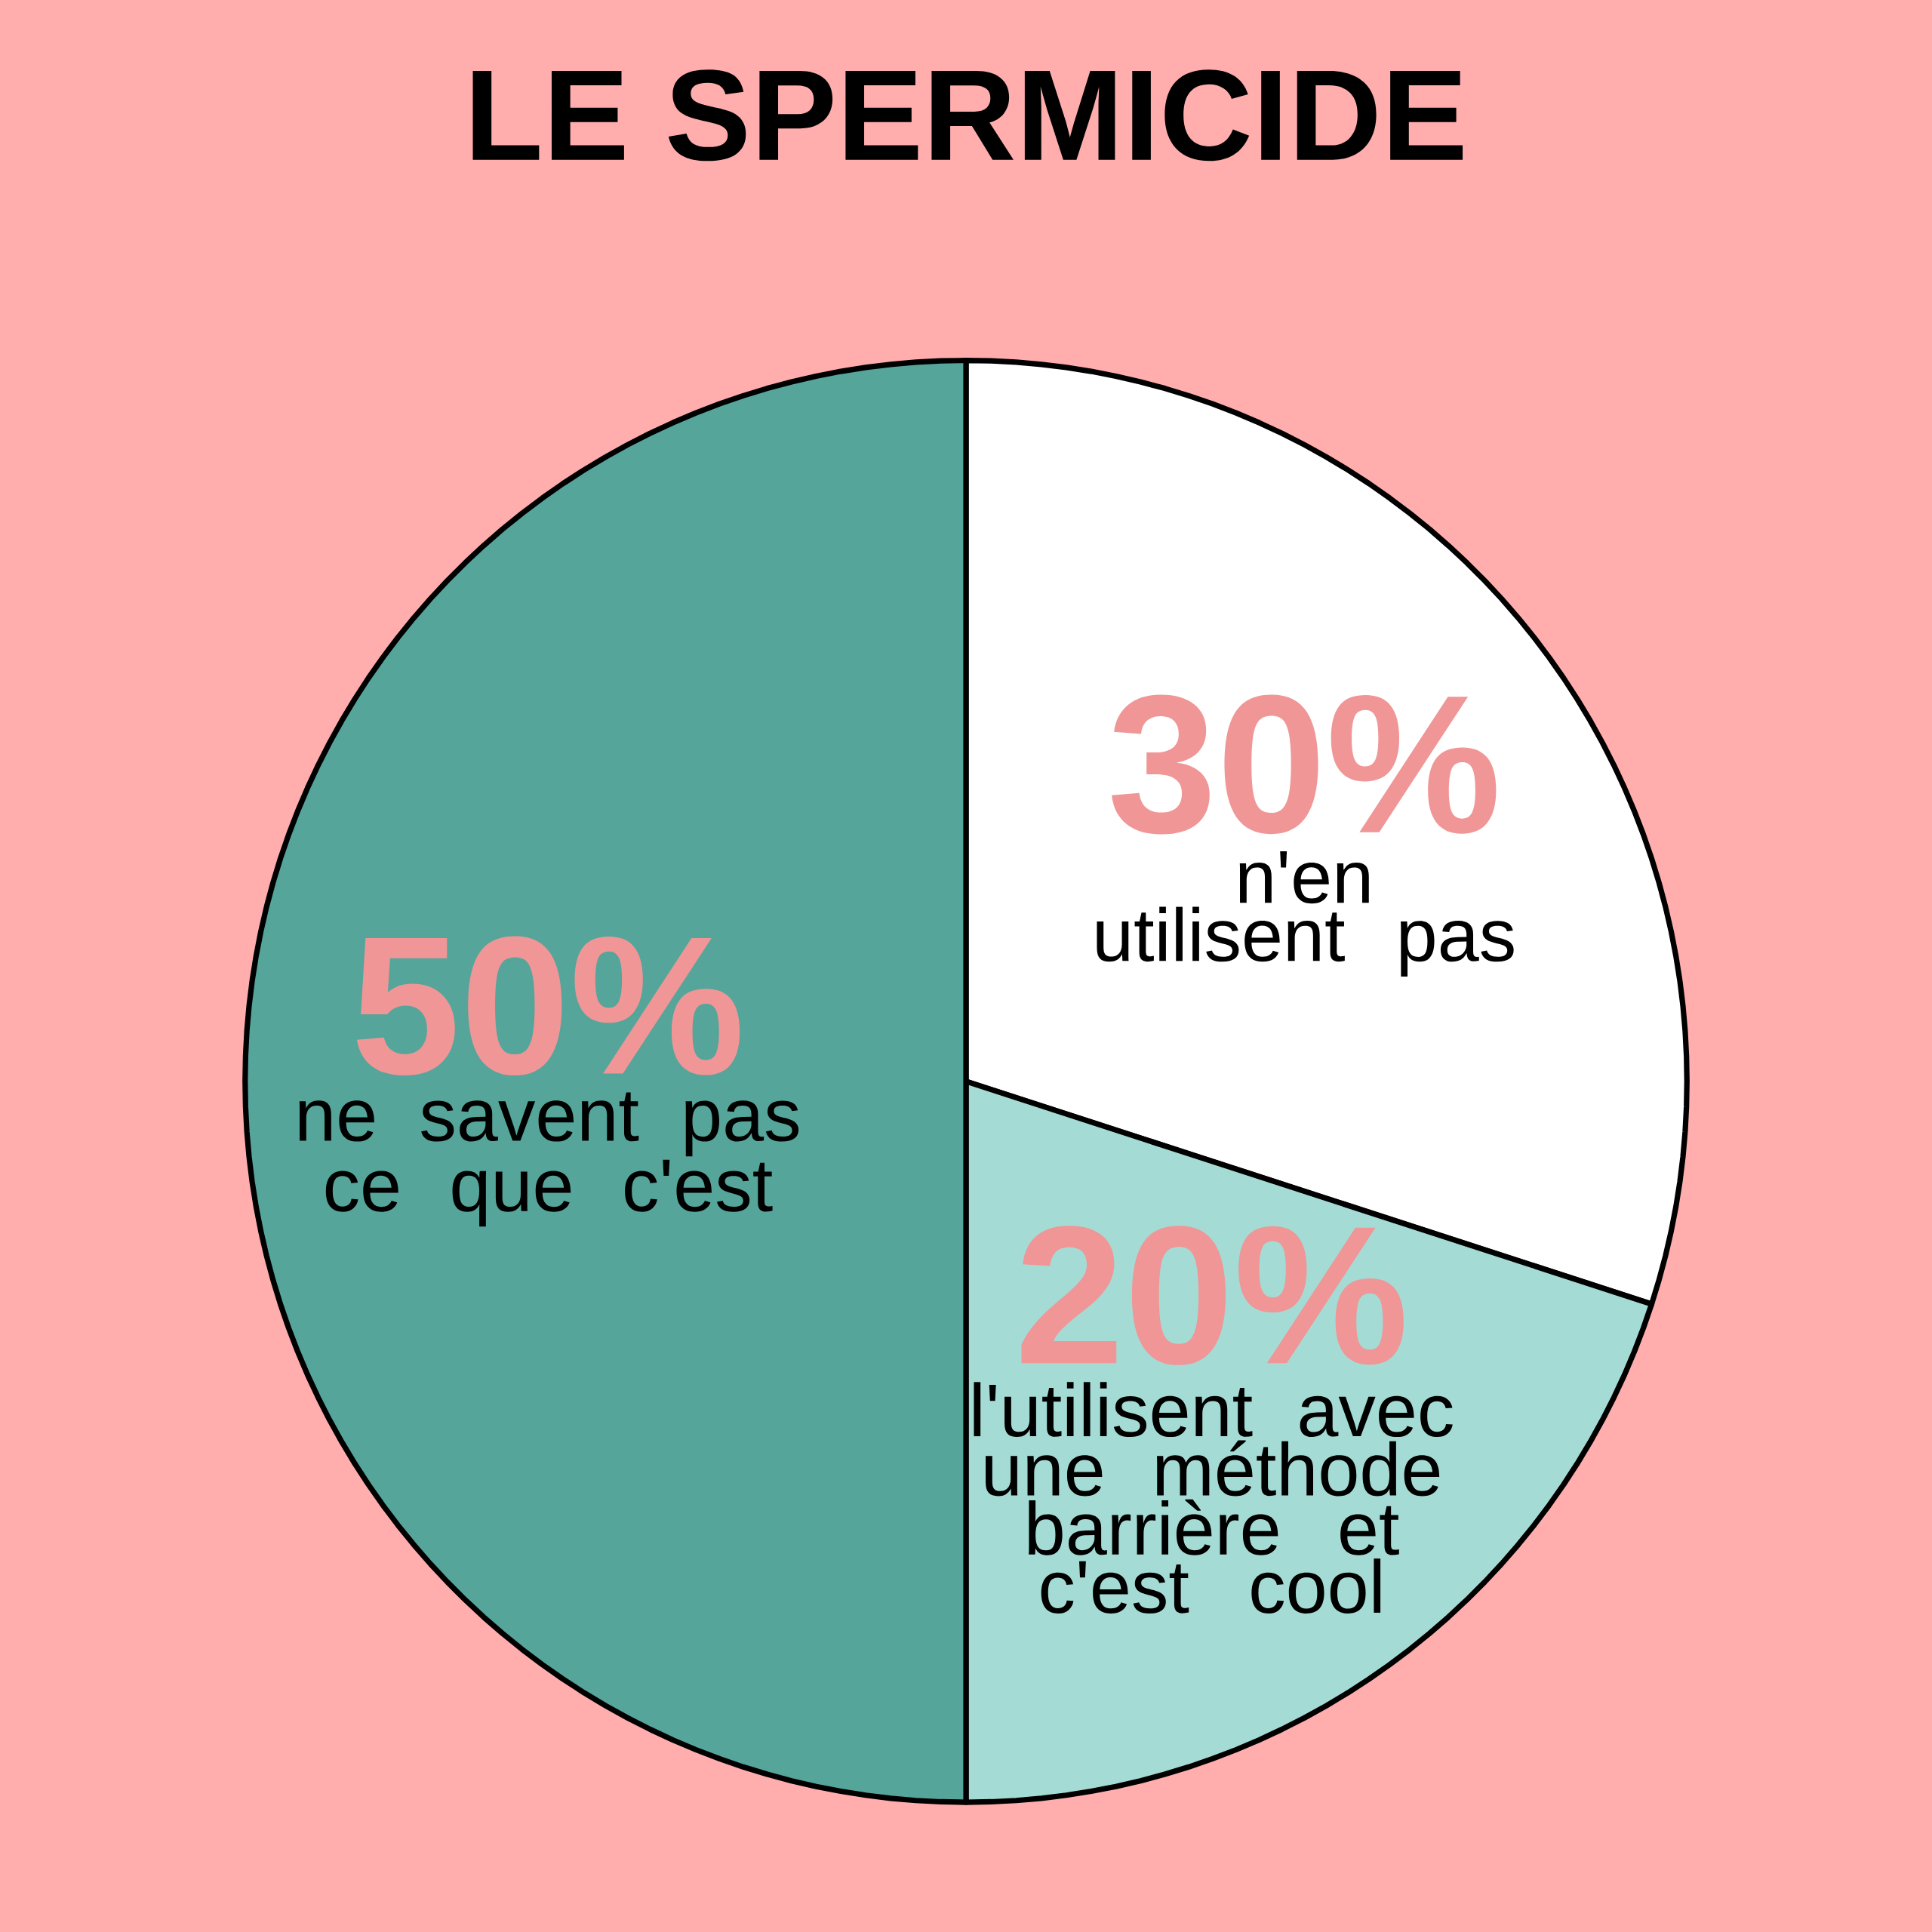 The width and height of the screenshot is (1932, 1932). What do you see at coordinates (549, 1159) in the screenshot?
I see `slice-label: ne savent pas ce que c'est` at bounding box center [549, 1159].